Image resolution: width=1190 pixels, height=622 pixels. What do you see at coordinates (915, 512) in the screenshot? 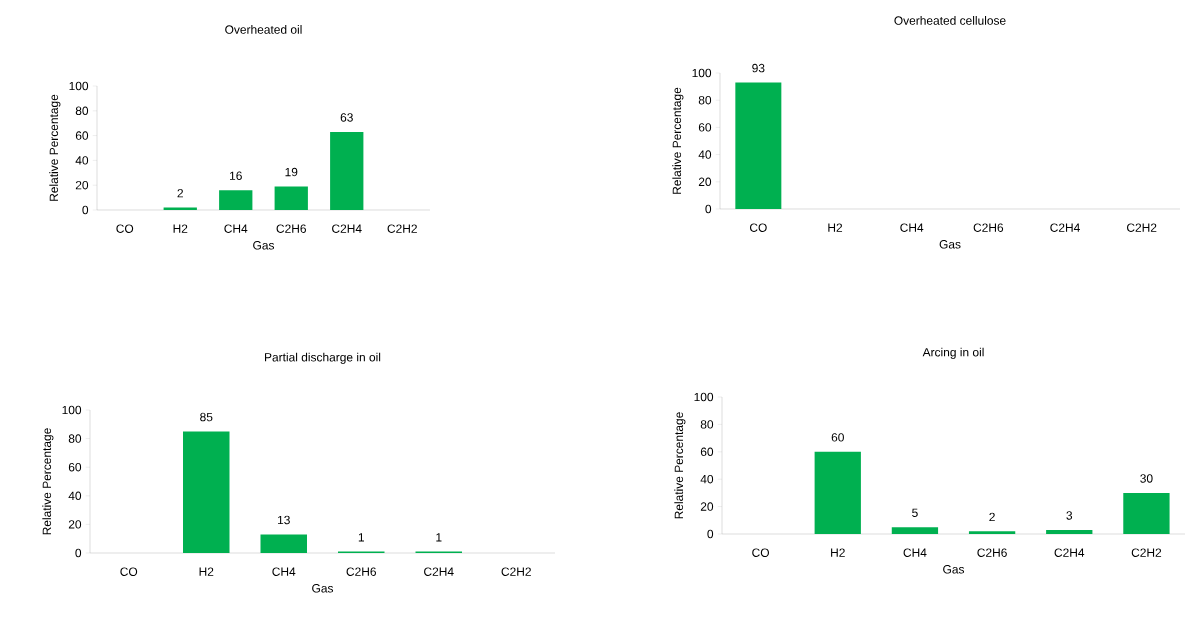
I see `data-label: 5` at bounding box center [915, 512].